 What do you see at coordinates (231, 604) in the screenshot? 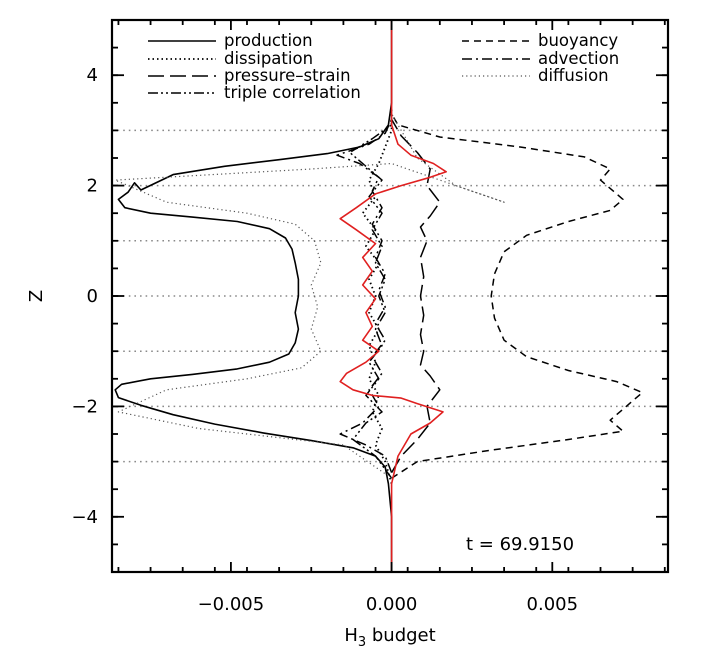
I see `x-tick-label-0: −0.005` at bounding box center [231, 604].